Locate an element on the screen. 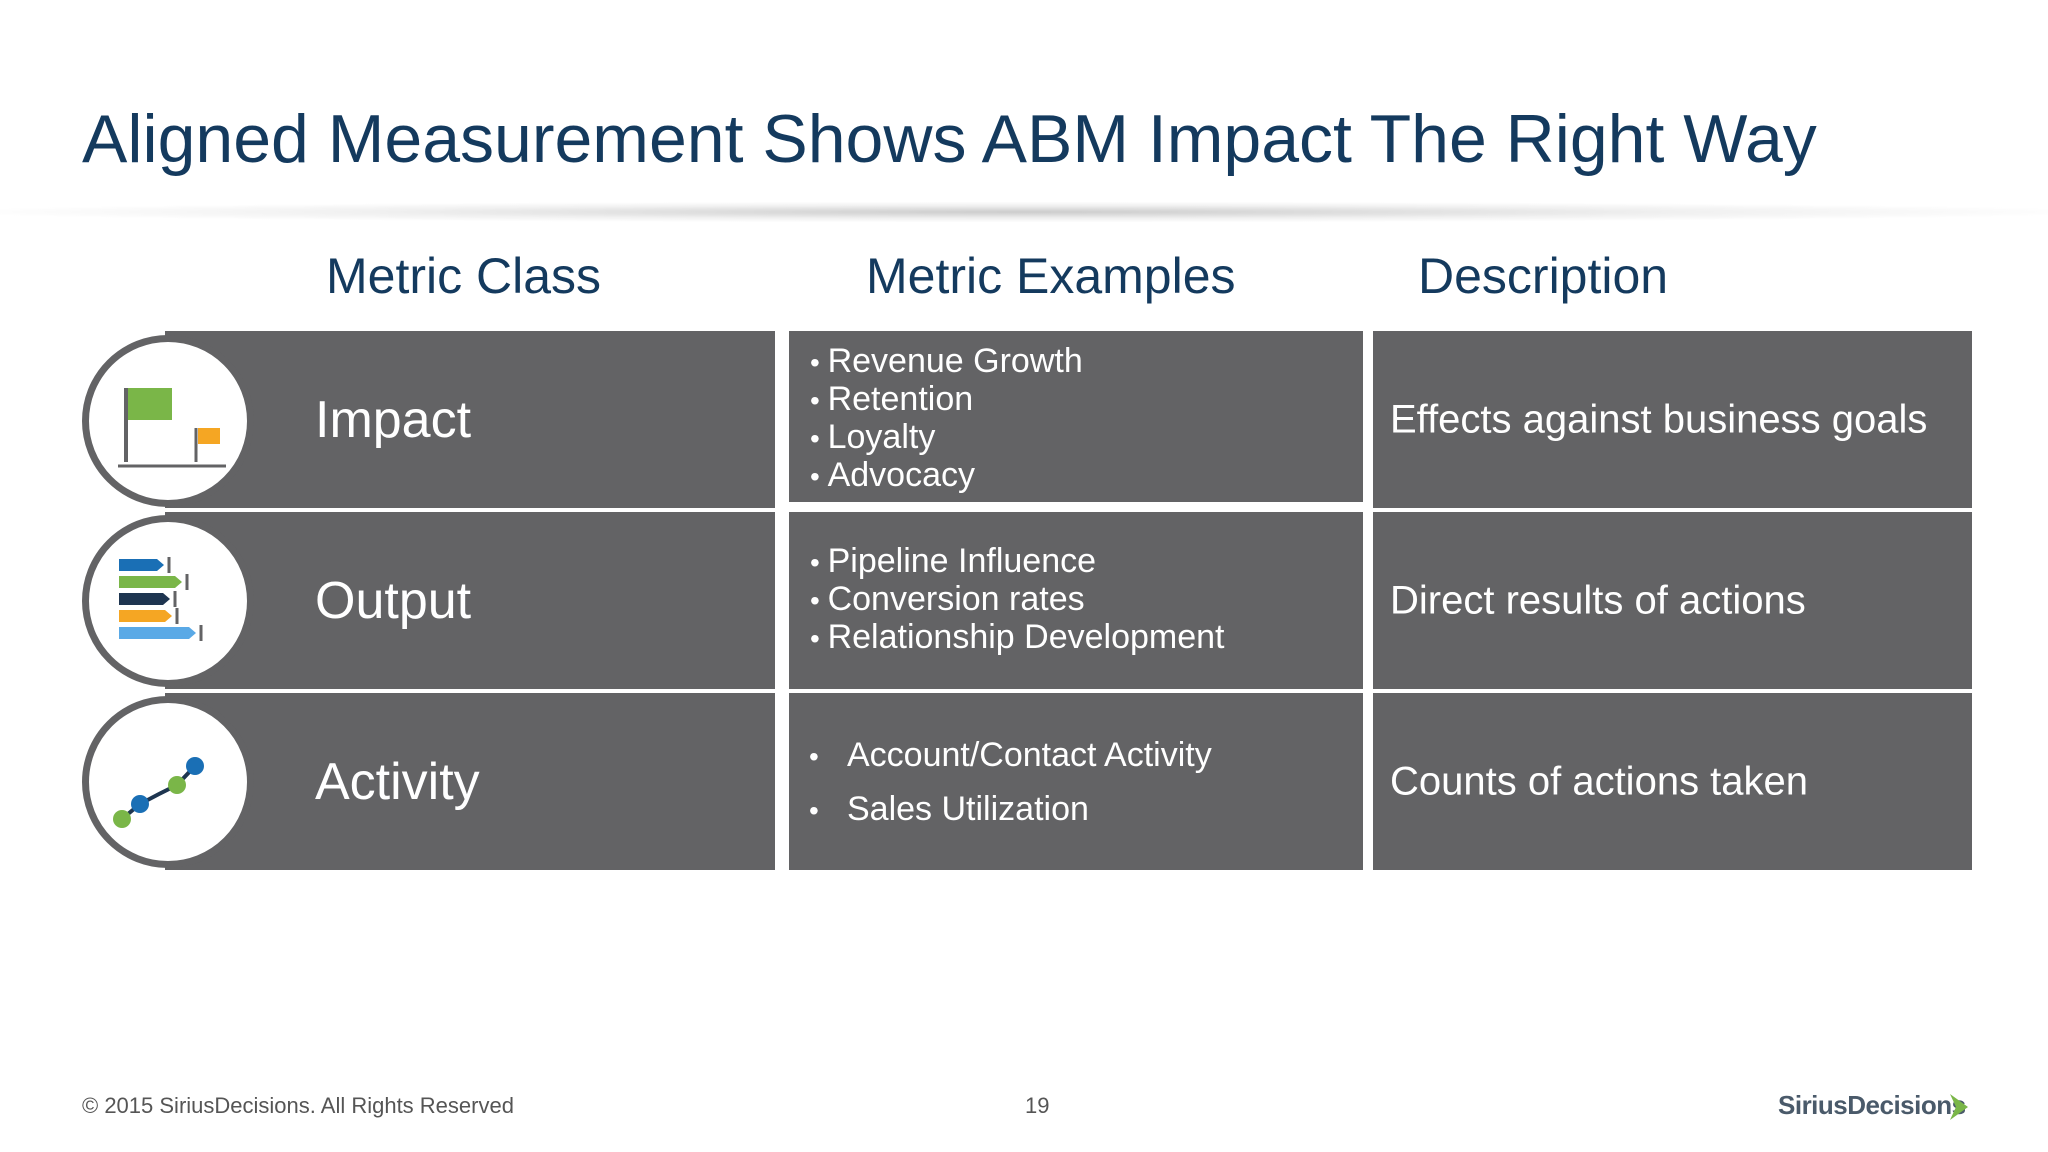  header-description: Description is located at coordinates (1543, 276).